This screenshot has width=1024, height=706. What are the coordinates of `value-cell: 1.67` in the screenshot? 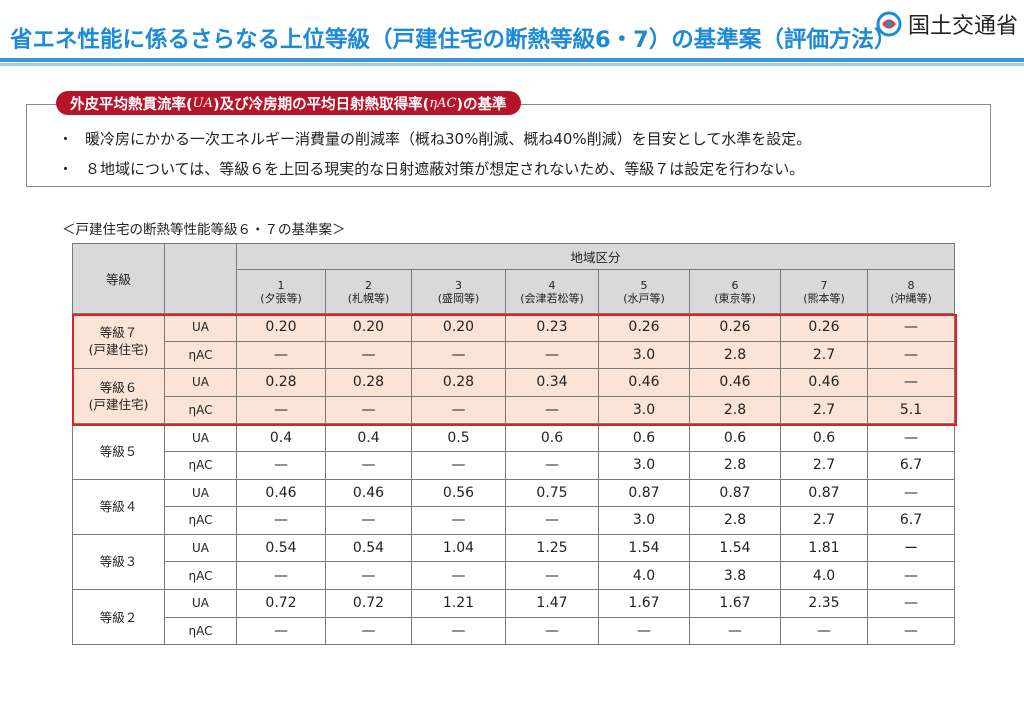 It's located at (735, 603).